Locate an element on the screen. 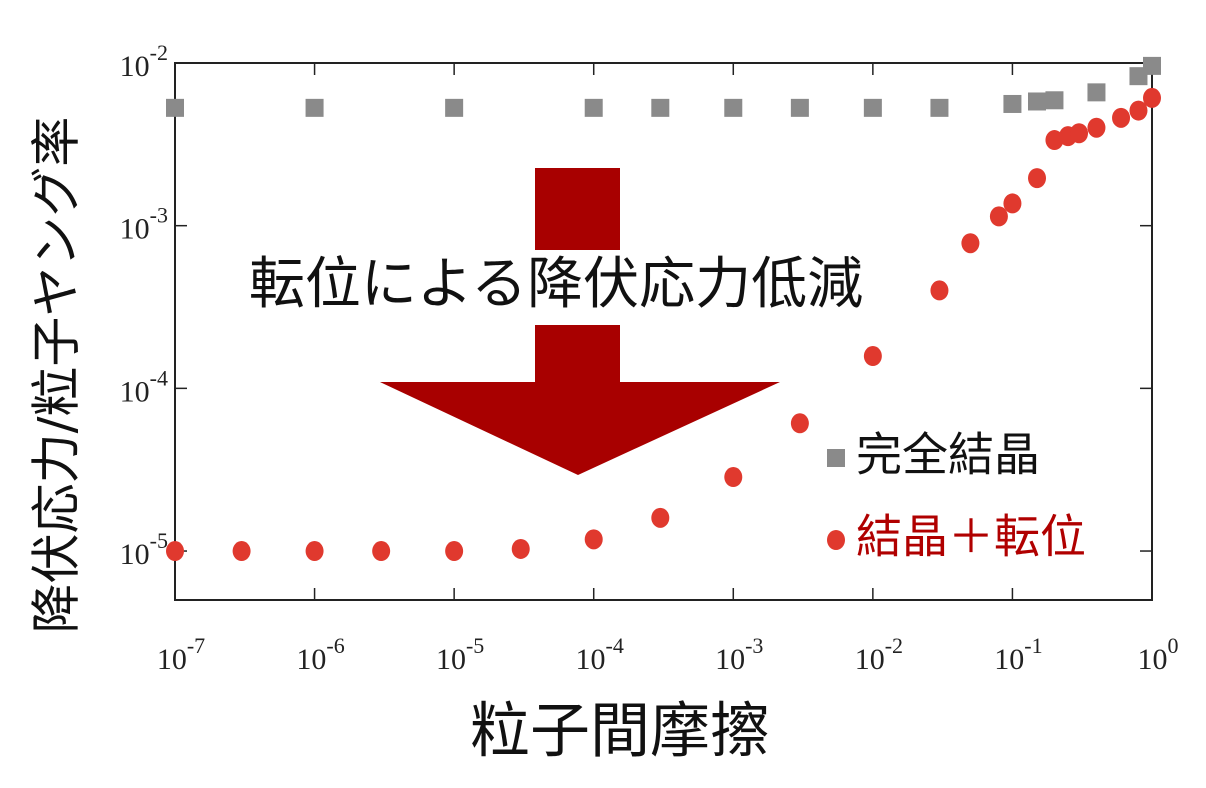 The image size is (1206, 788). tick-exponent: -1 is located at coordinates (1033, 645).